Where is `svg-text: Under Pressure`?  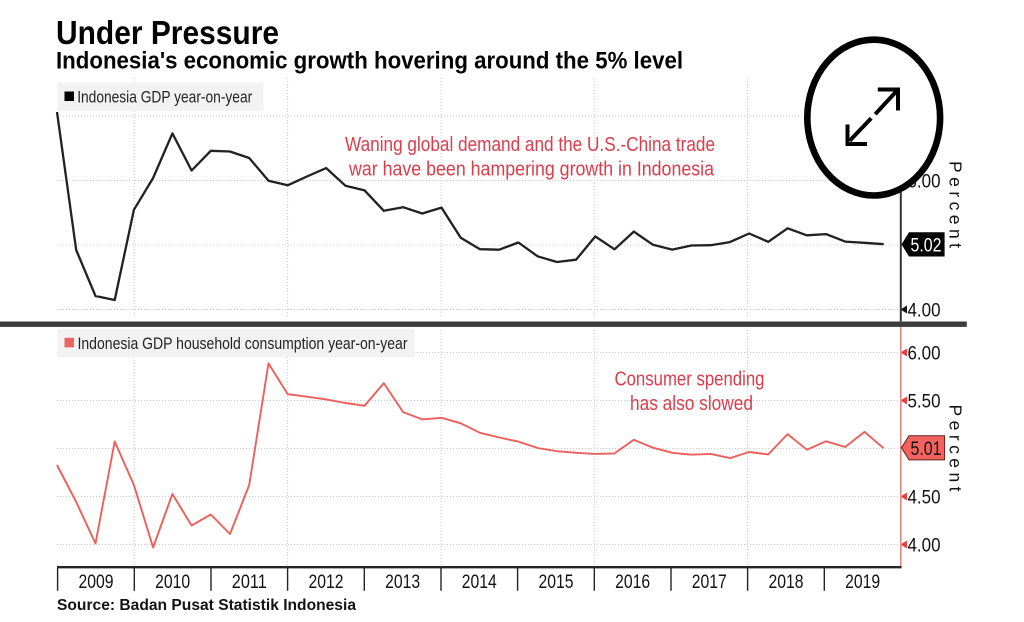
svg-text: Under Pressure is located at coordinates (167, 32).